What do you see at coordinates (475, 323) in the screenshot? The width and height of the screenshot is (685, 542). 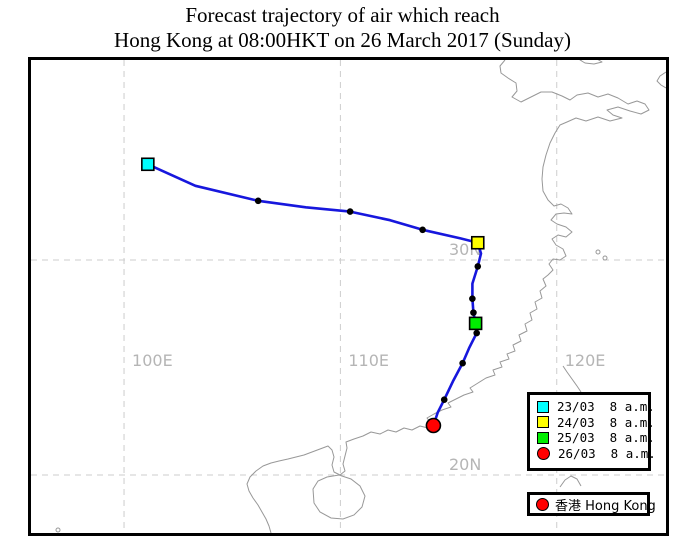 I see `trajectory-marker-25-03-8-a-m-` at bounding box center [475, 323].